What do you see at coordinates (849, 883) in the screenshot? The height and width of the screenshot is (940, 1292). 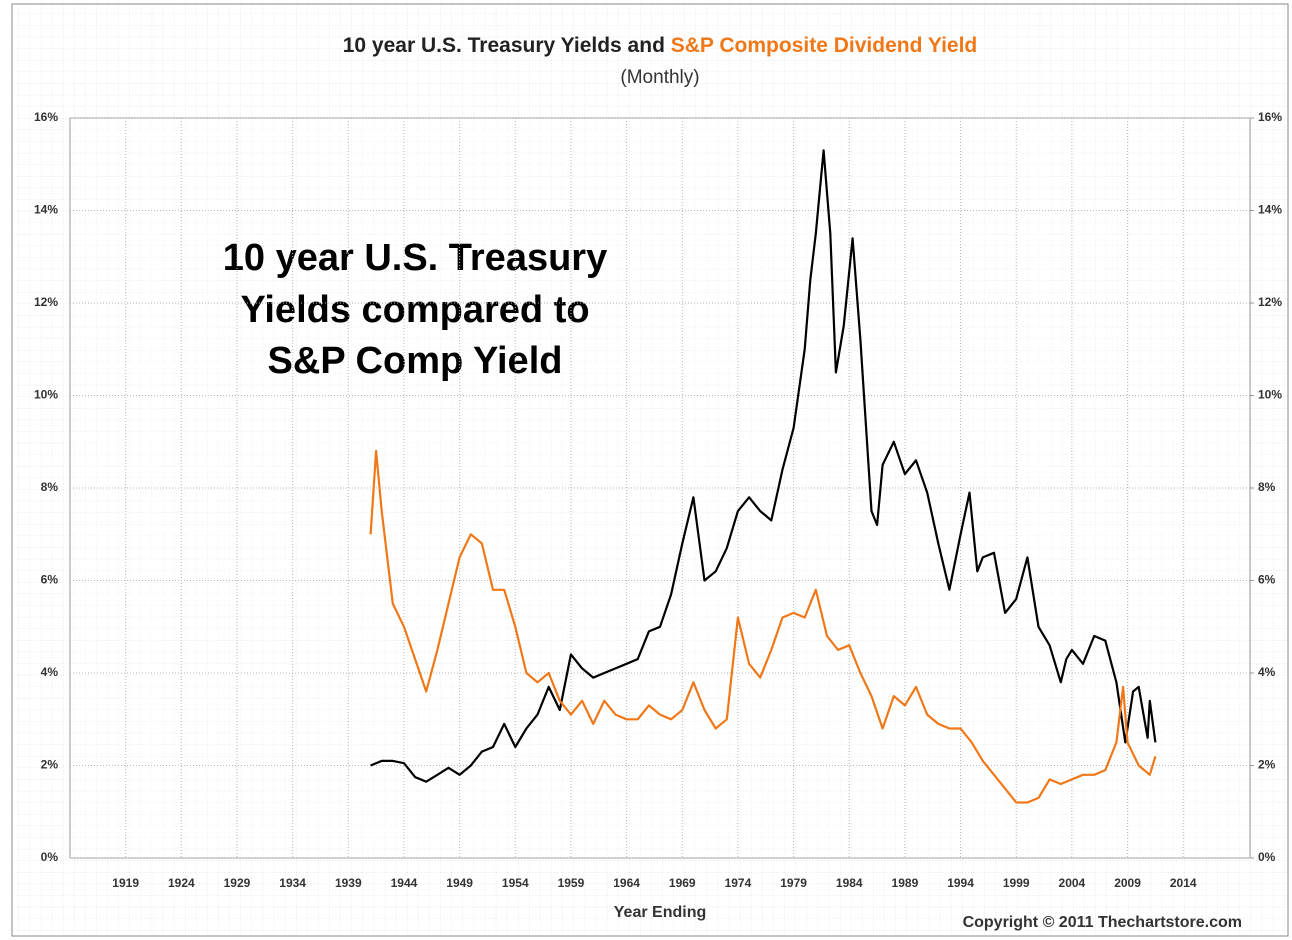 I see `x-tick-label: 1984` at bounding box center [849, 883].